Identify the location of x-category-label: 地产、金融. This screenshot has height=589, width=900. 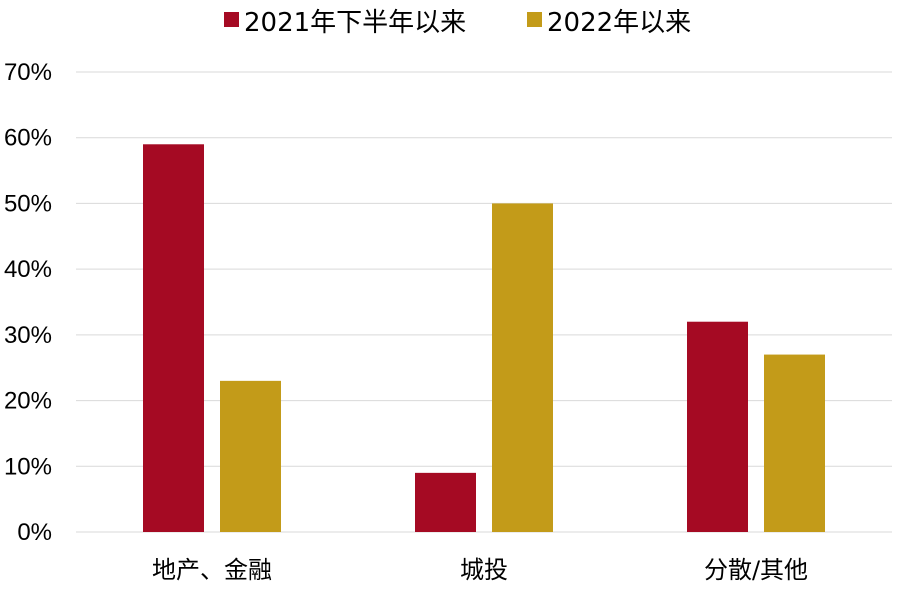
(212, 570).